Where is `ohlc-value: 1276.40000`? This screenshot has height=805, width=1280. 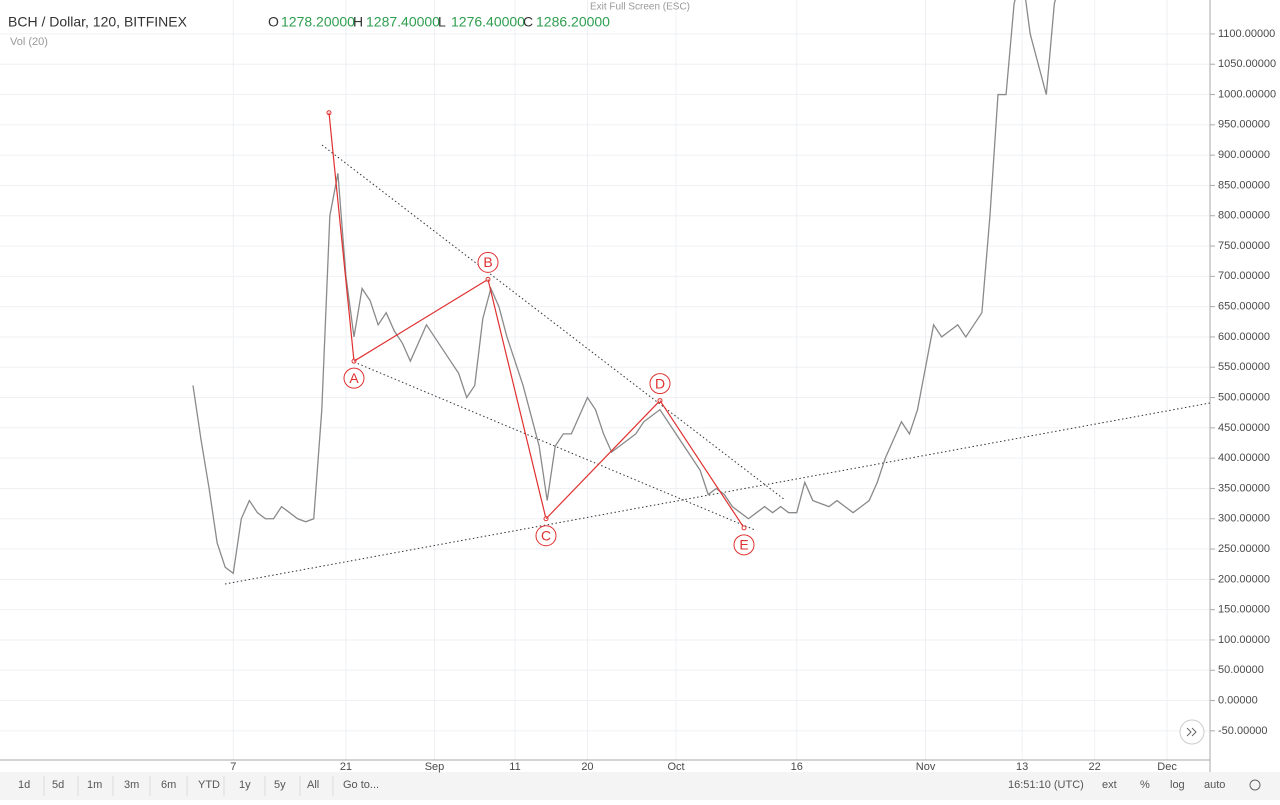
ohlc-value: 1276.40000 is located at coordinates (488, 22).